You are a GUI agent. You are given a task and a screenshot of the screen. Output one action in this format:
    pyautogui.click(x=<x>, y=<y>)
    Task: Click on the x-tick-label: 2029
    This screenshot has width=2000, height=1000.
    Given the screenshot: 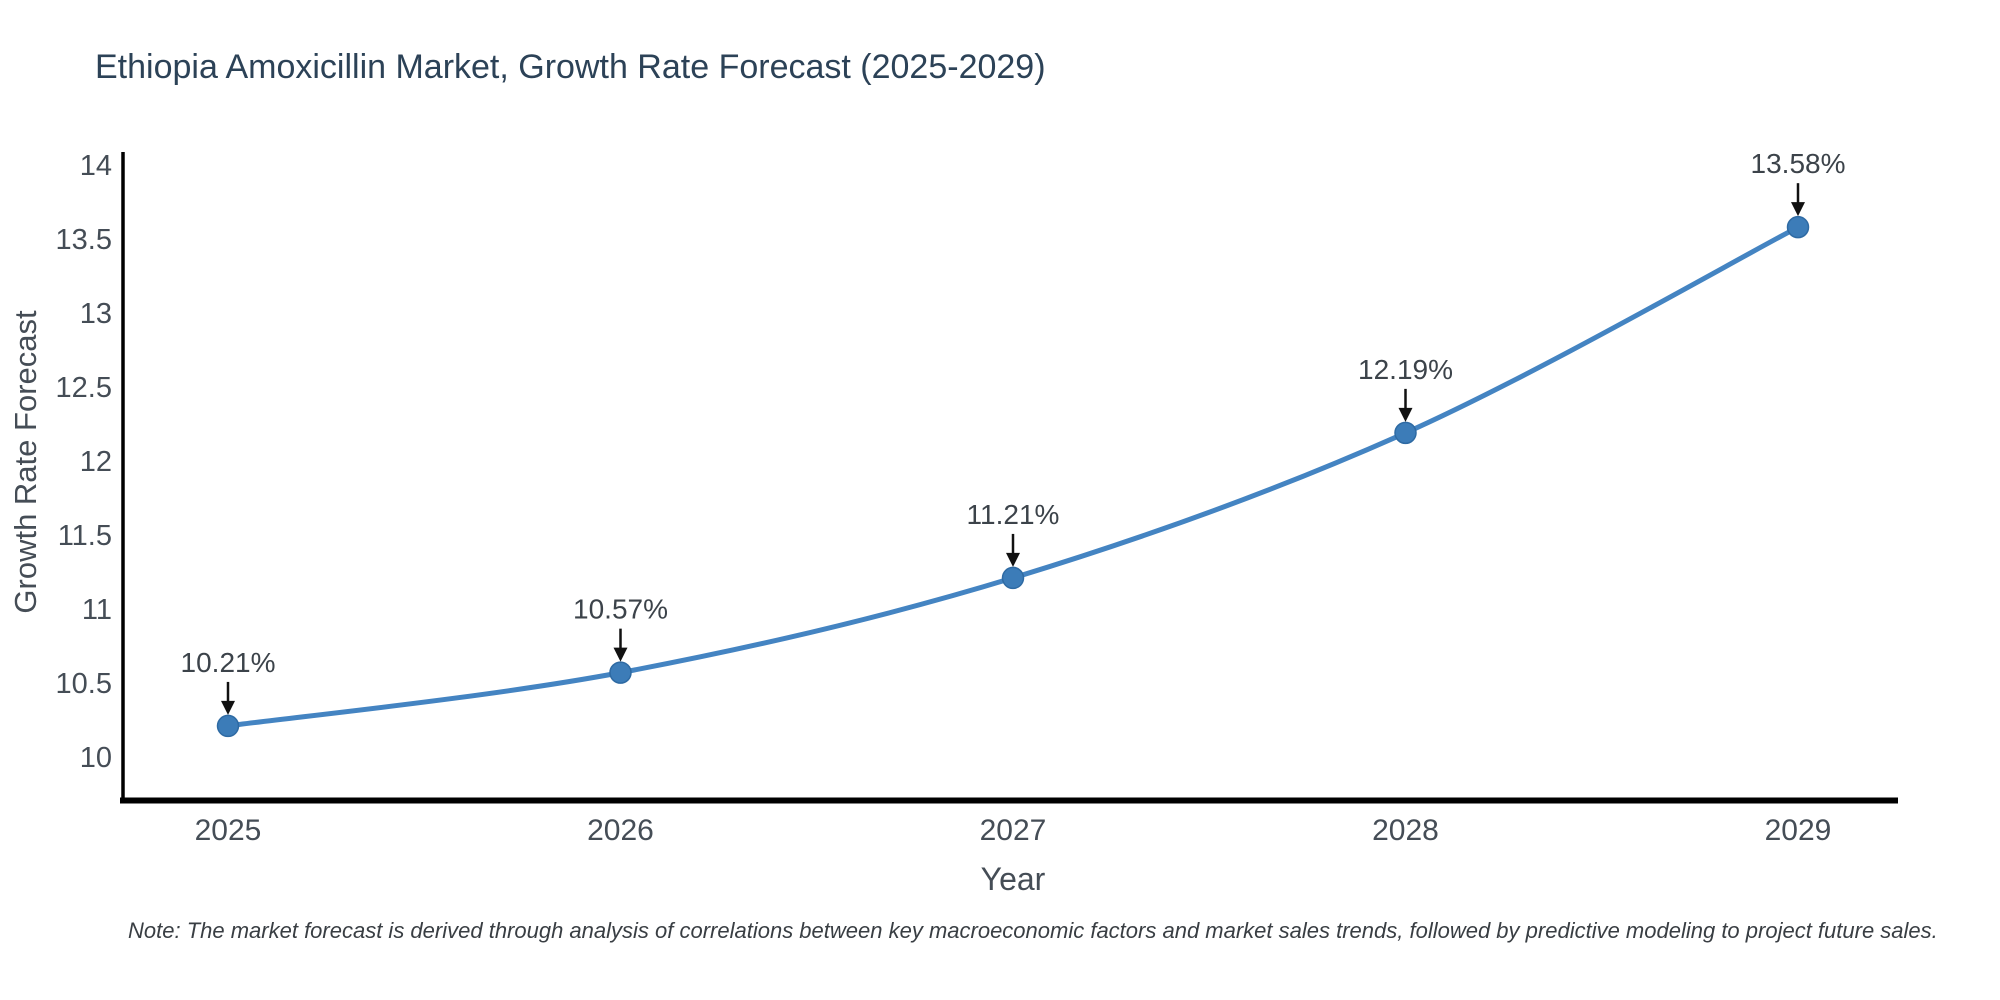 What is the action you would take?
    pyautogui.click(x=1798, y=830)
    